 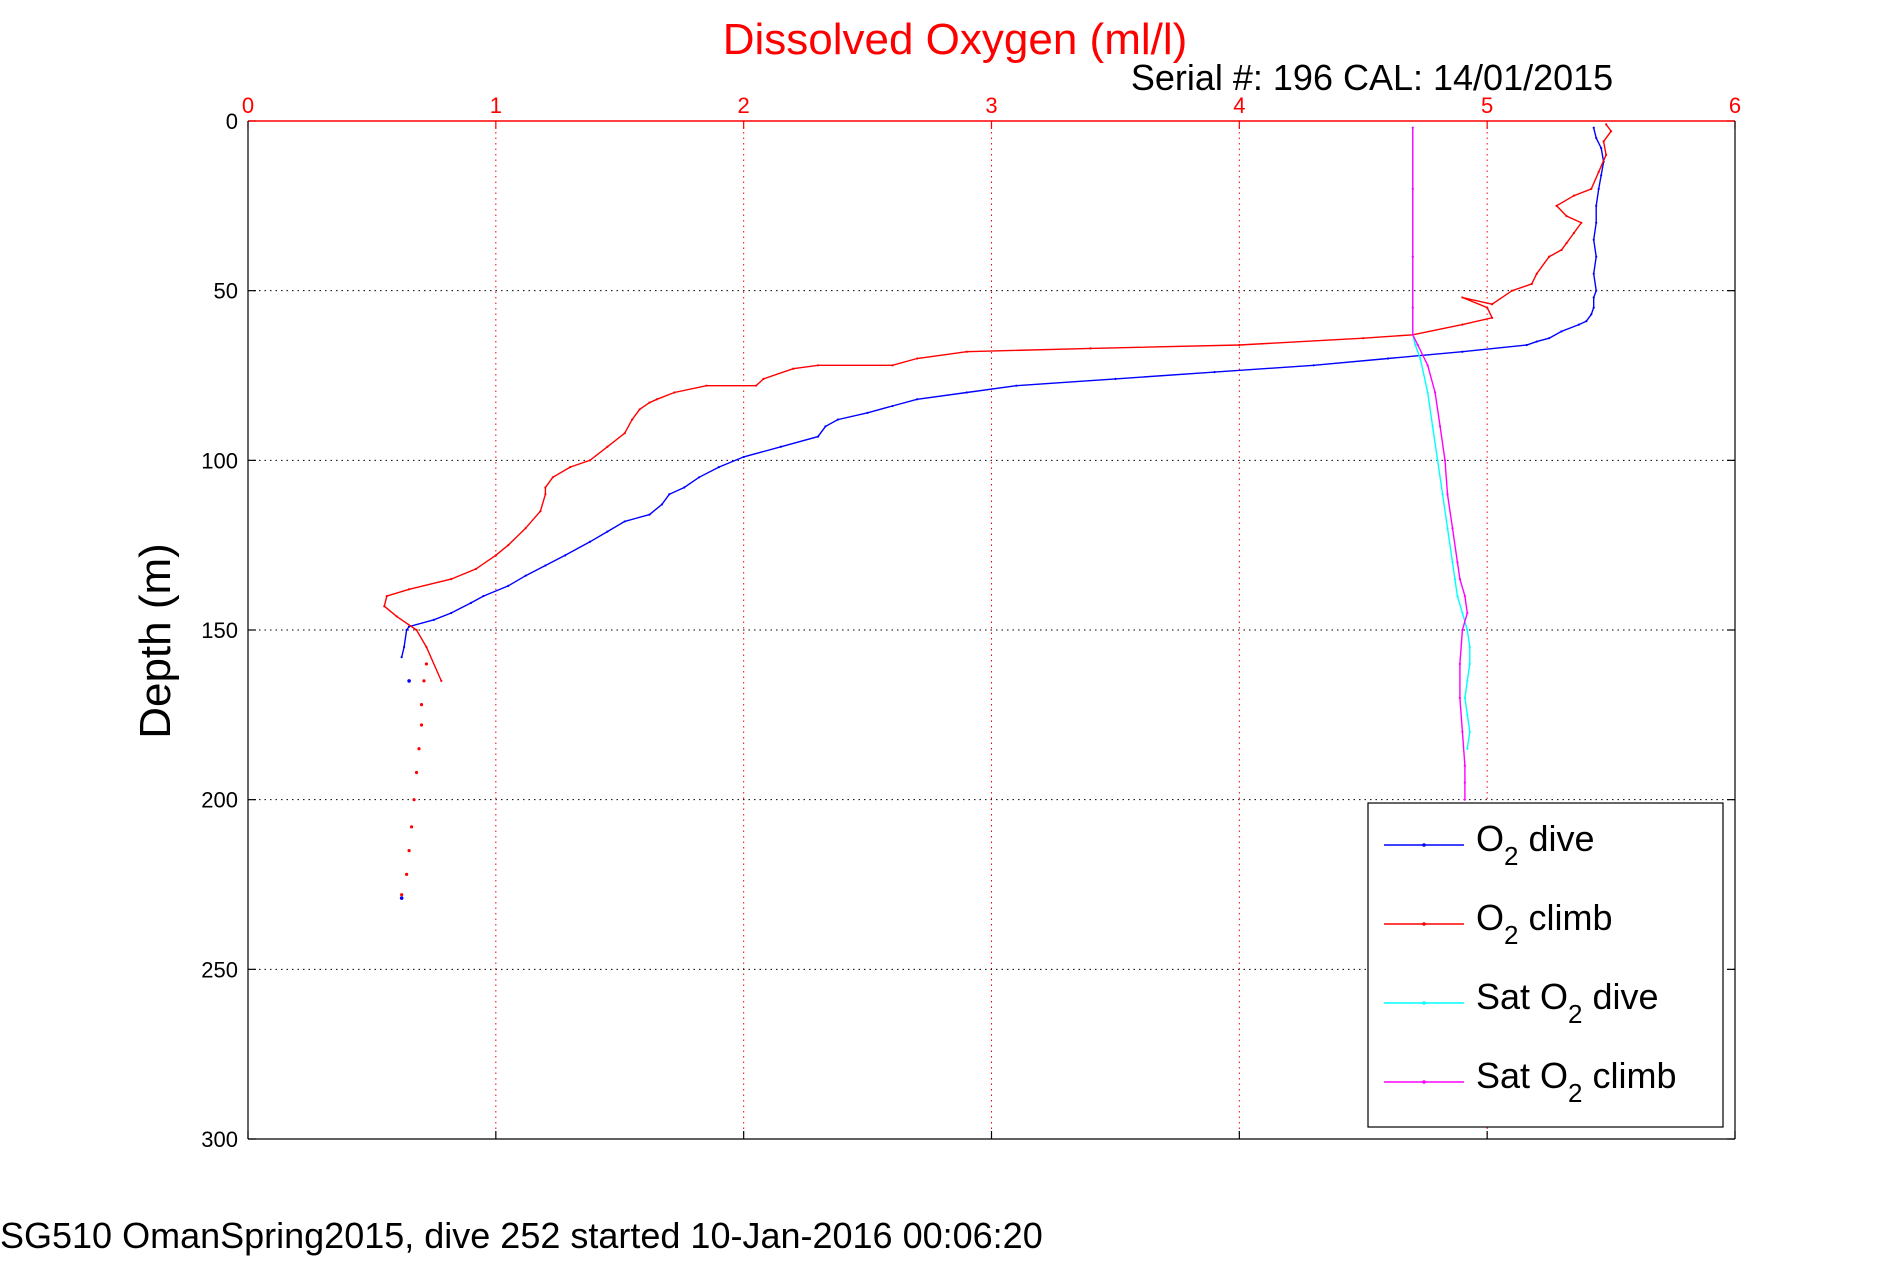 I want to click on y-tick-label: 100, so click(x=219, y=460).